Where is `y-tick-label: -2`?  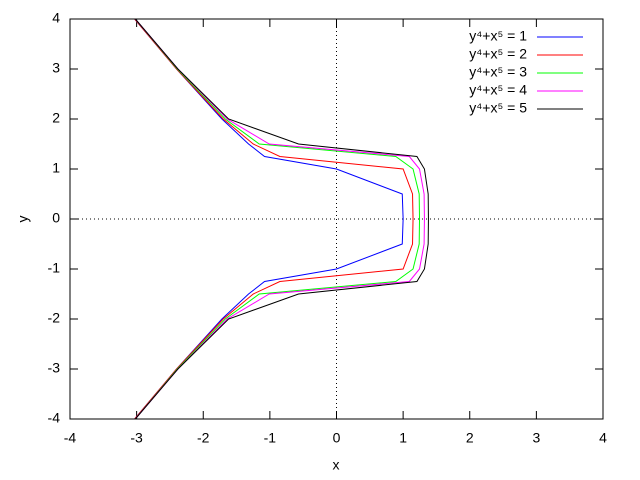
y-tick-label: -2 is located at coordinates (54, 318).